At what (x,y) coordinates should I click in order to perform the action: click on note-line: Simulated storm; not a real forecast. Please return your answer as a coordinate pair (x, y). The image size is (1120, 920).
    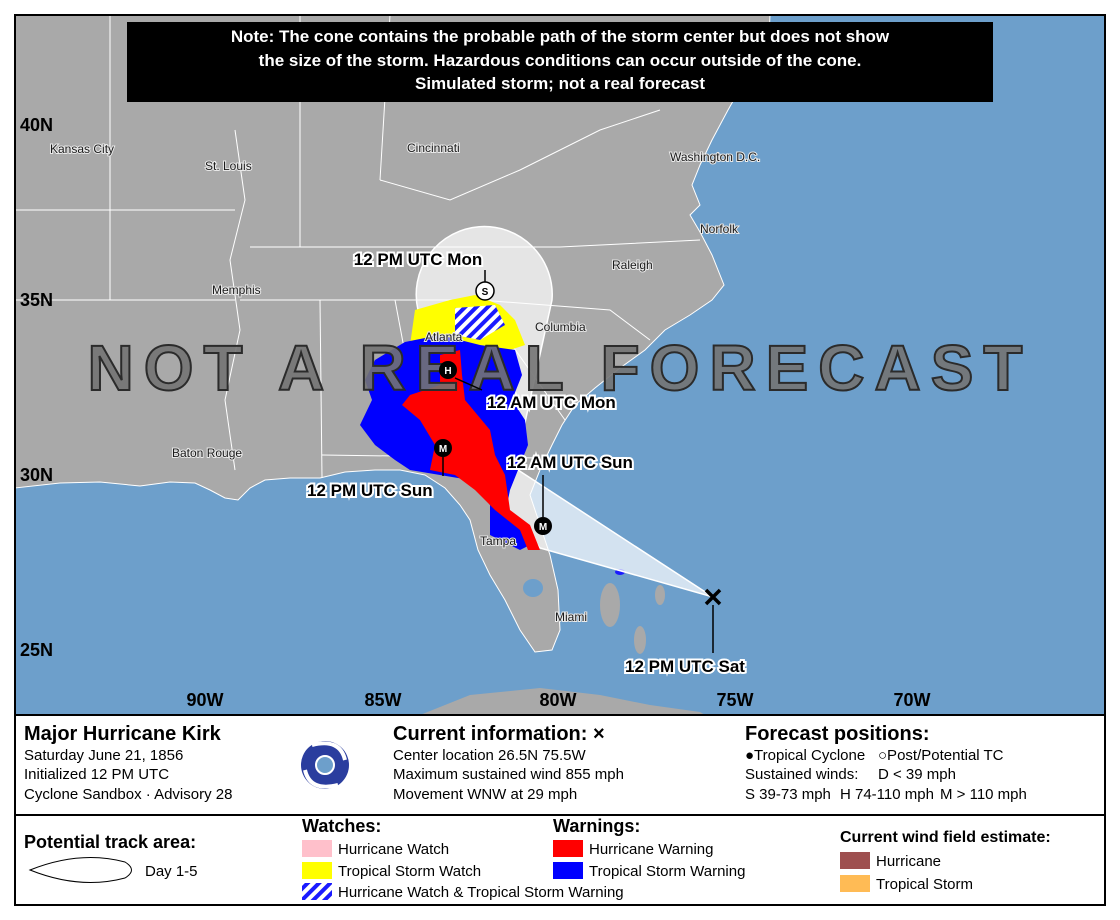
    Looking at the image, I should click on (560, 83).